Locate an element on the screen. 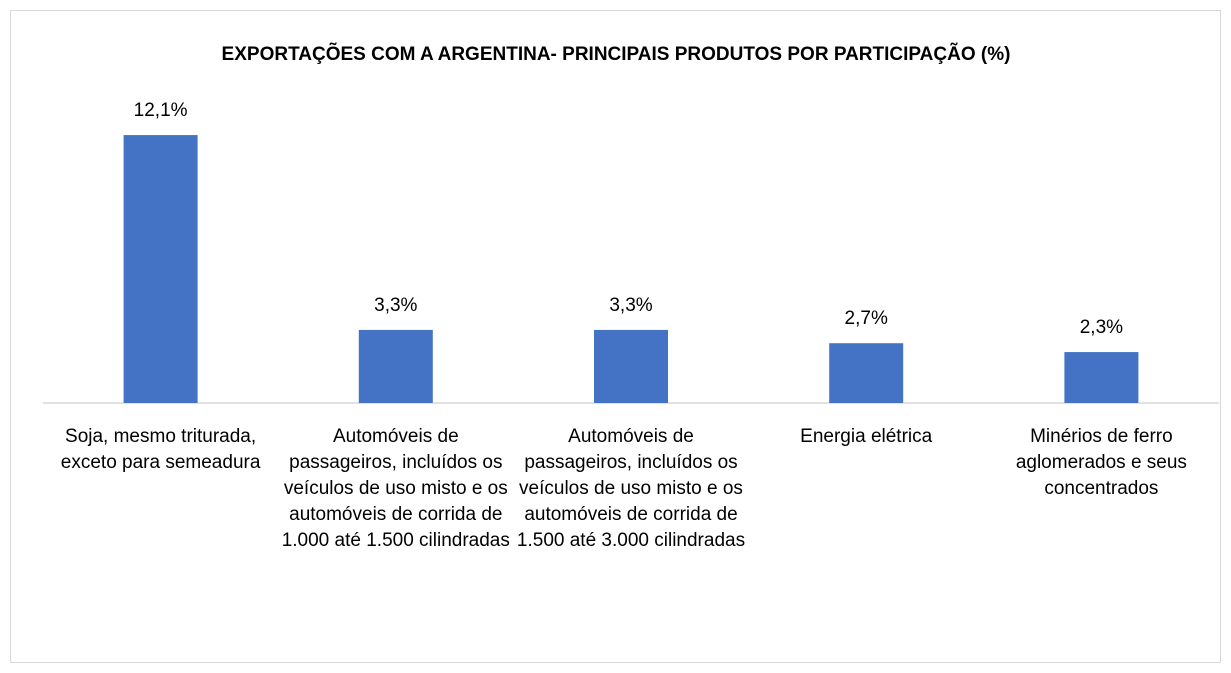 The image size is (1231, 673). value-label: 2,3% is located at coordinates (1101, 327).